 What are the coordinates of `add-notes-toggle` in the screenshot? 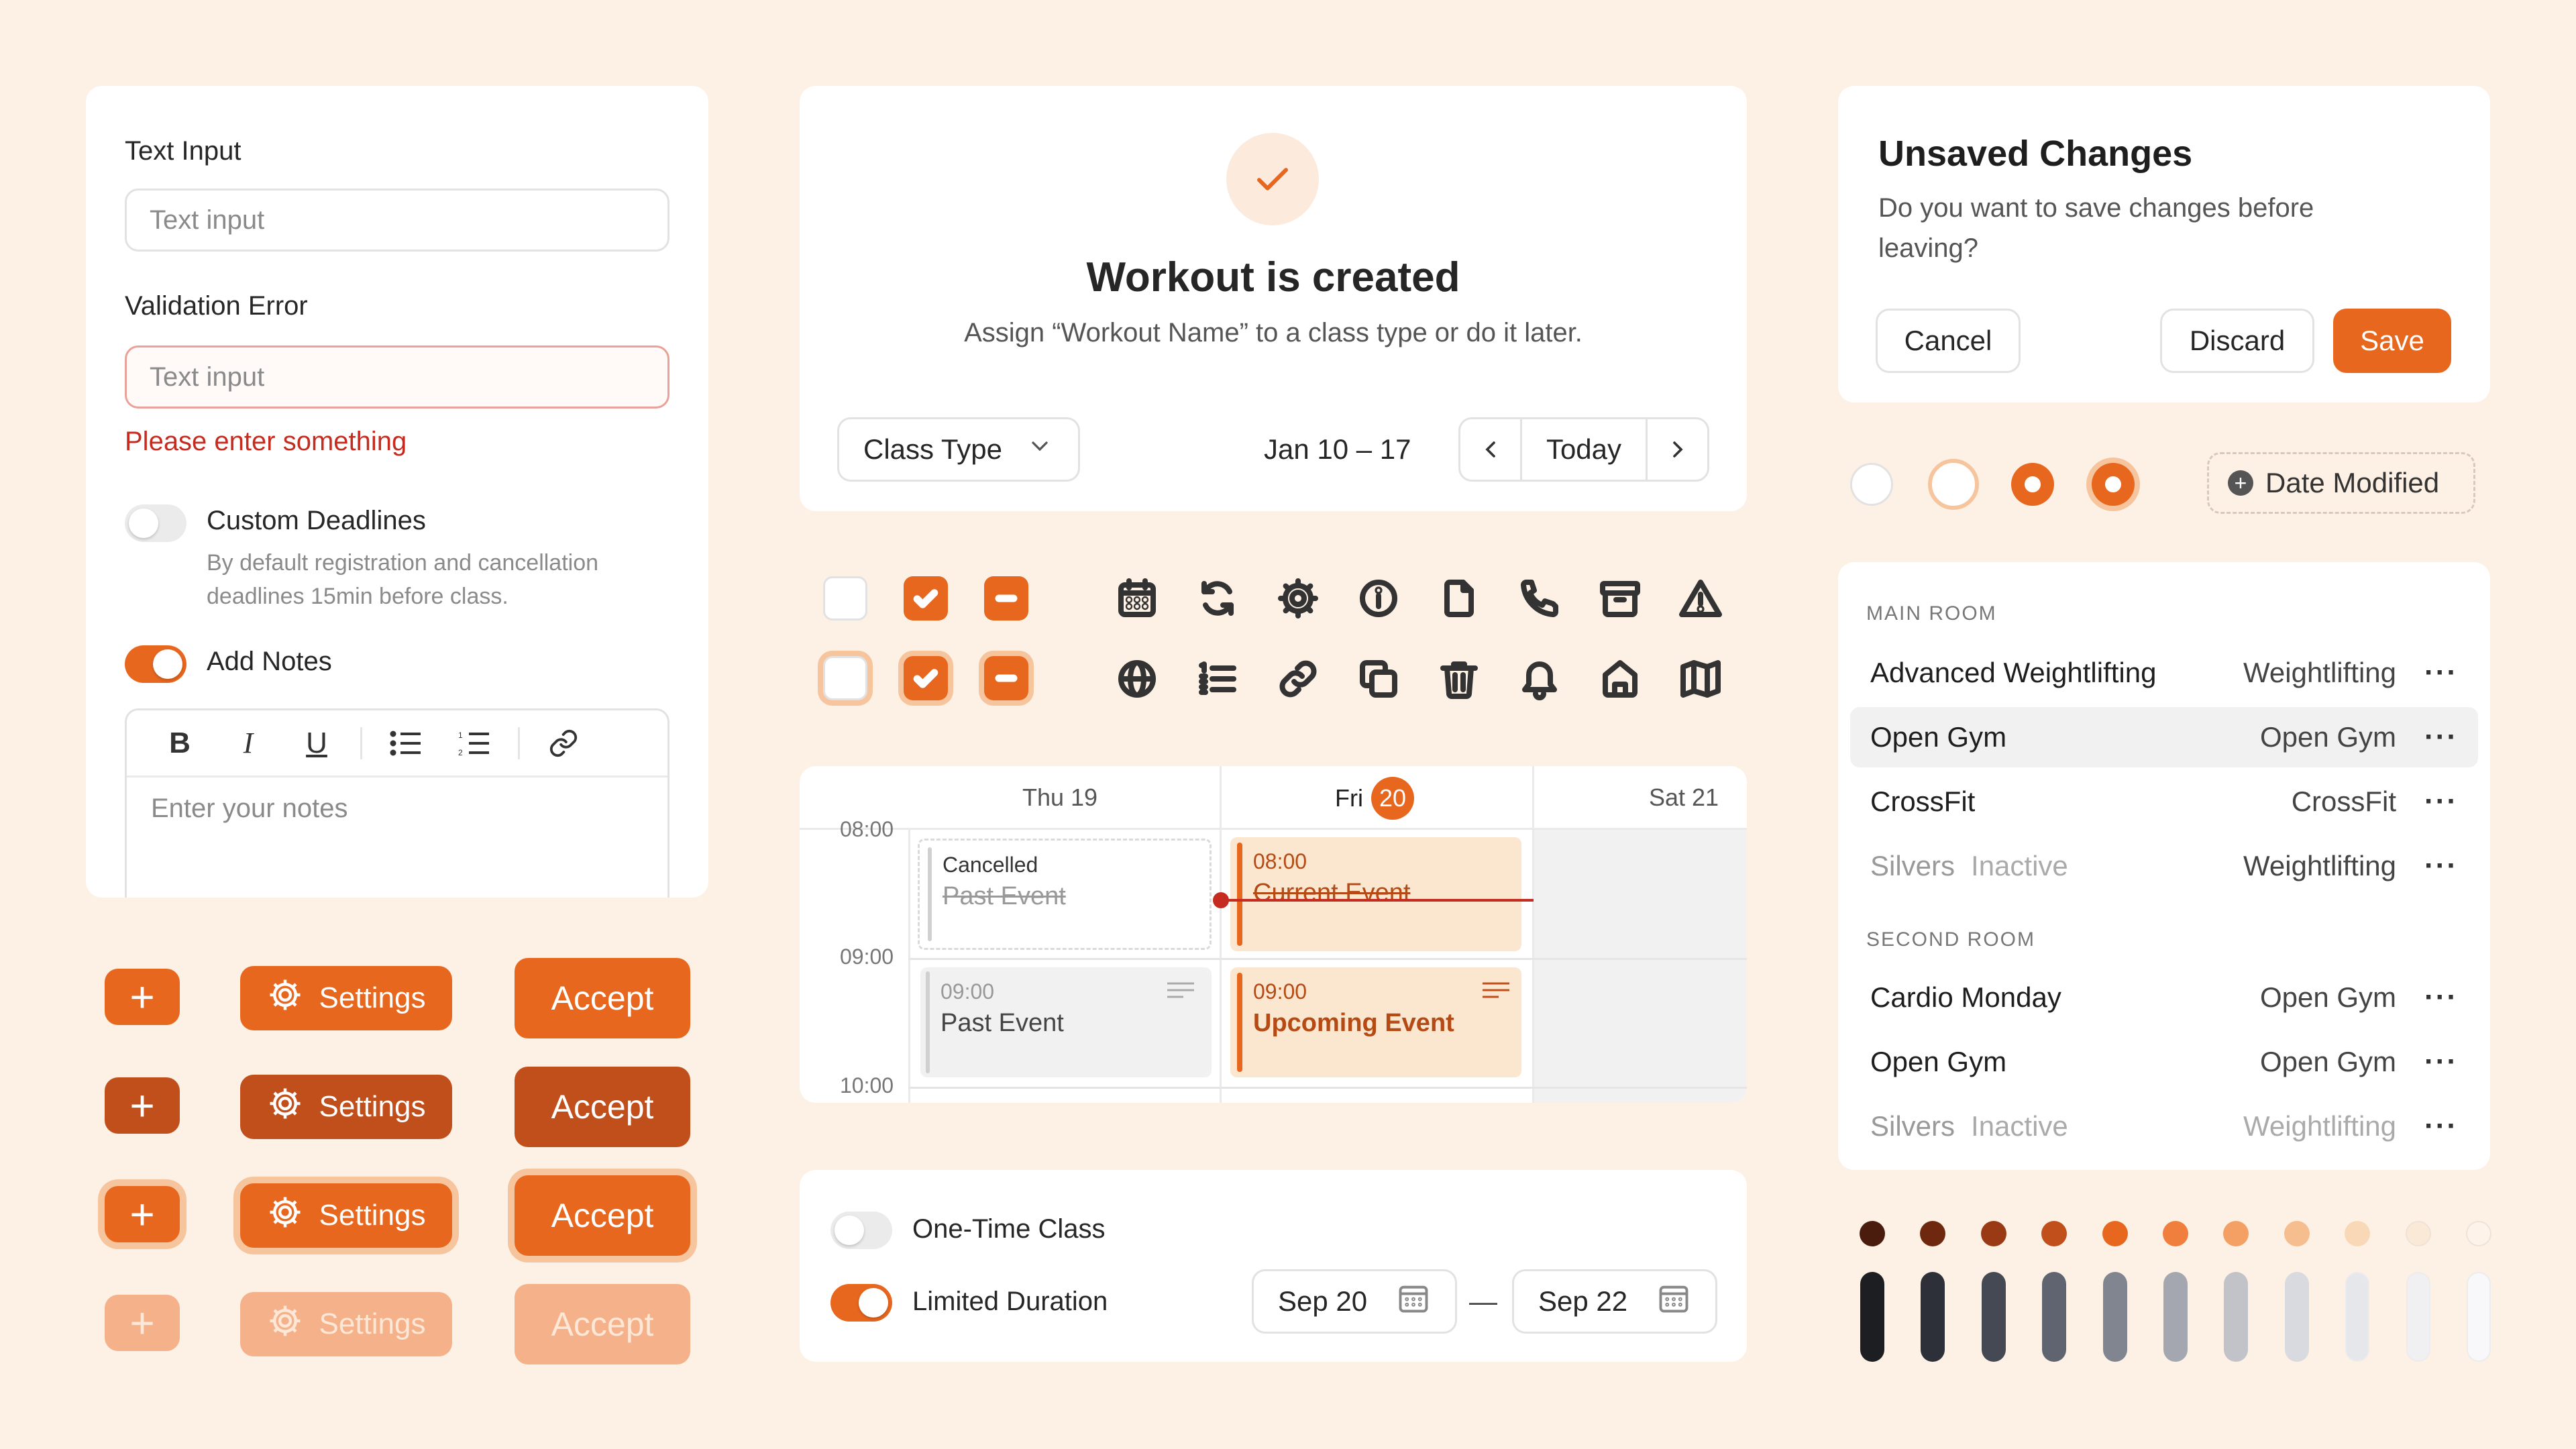 It's located at (155, 664).